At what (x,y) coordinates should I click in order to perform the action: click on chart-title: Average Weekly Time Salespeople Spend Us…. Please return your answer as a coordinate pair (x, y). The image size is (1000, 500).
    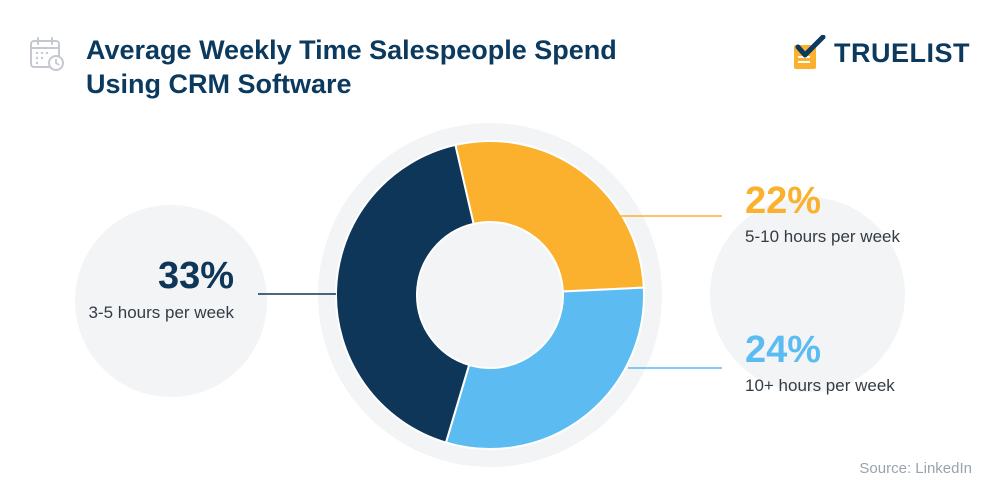
    Looking at the image, I should click on (406, 67).